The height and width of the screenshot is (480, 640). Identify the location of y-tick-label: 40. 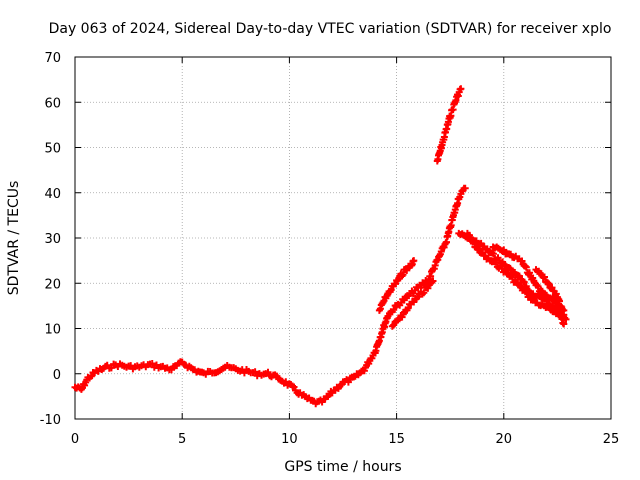
(52, 194).